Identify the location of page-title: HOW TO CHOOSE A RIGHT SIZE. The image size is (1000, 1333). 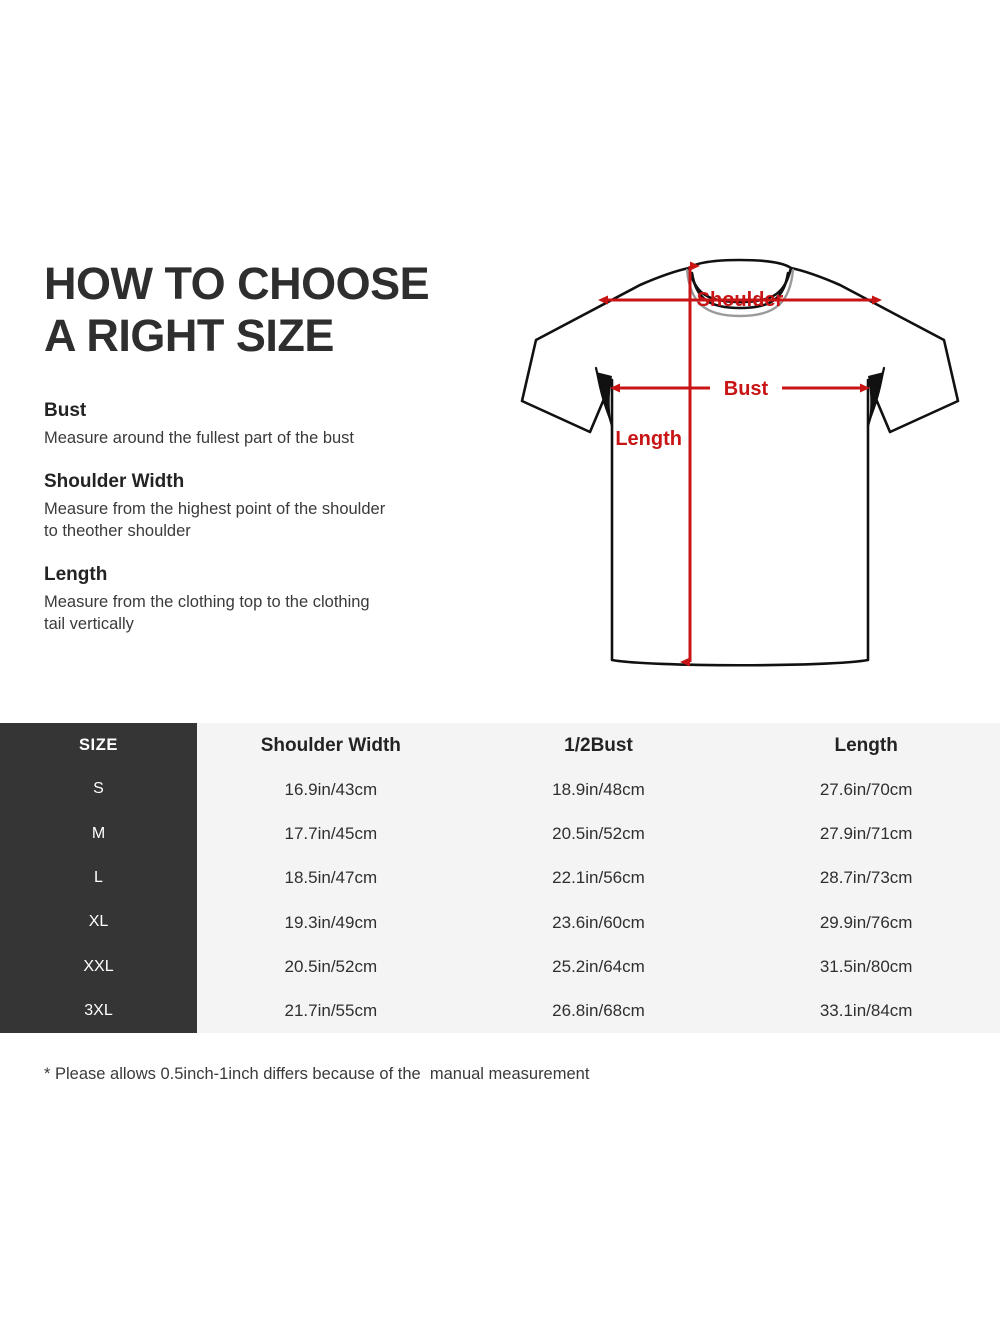
(237, 310).